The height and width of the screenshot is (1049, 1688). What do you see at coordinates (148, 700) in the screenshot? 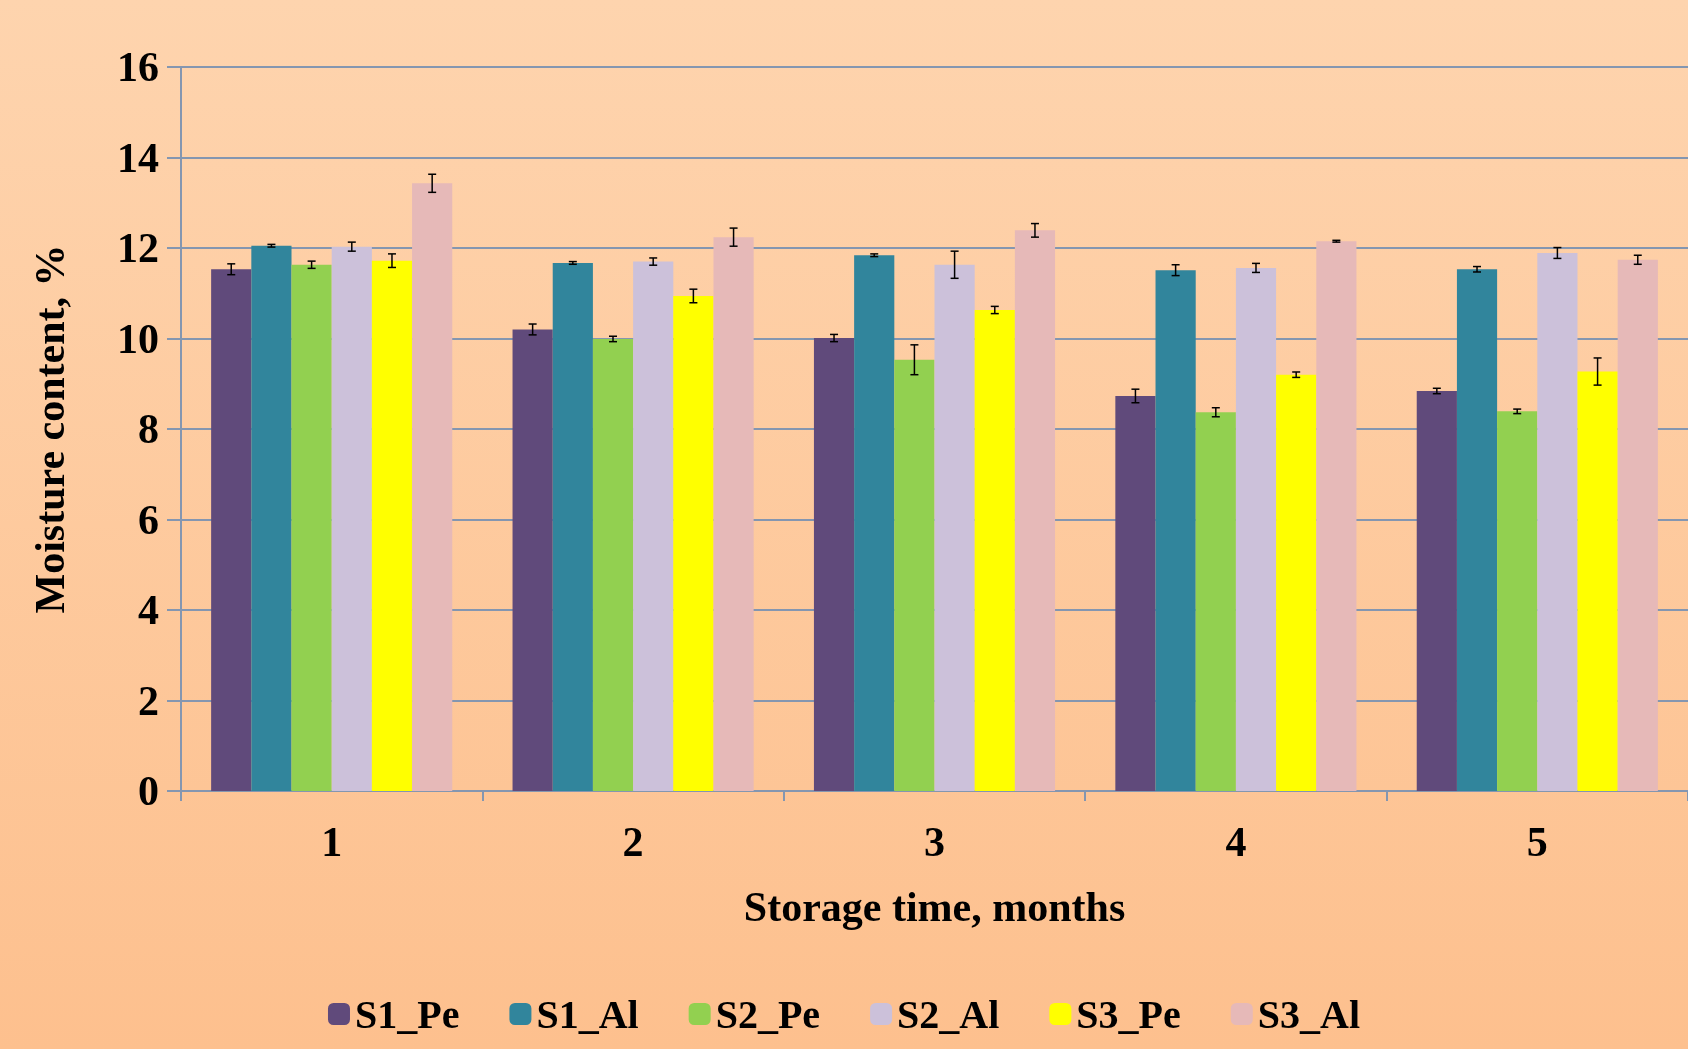
I see `y-tick-label: 2` at bounding box center [148, 700].